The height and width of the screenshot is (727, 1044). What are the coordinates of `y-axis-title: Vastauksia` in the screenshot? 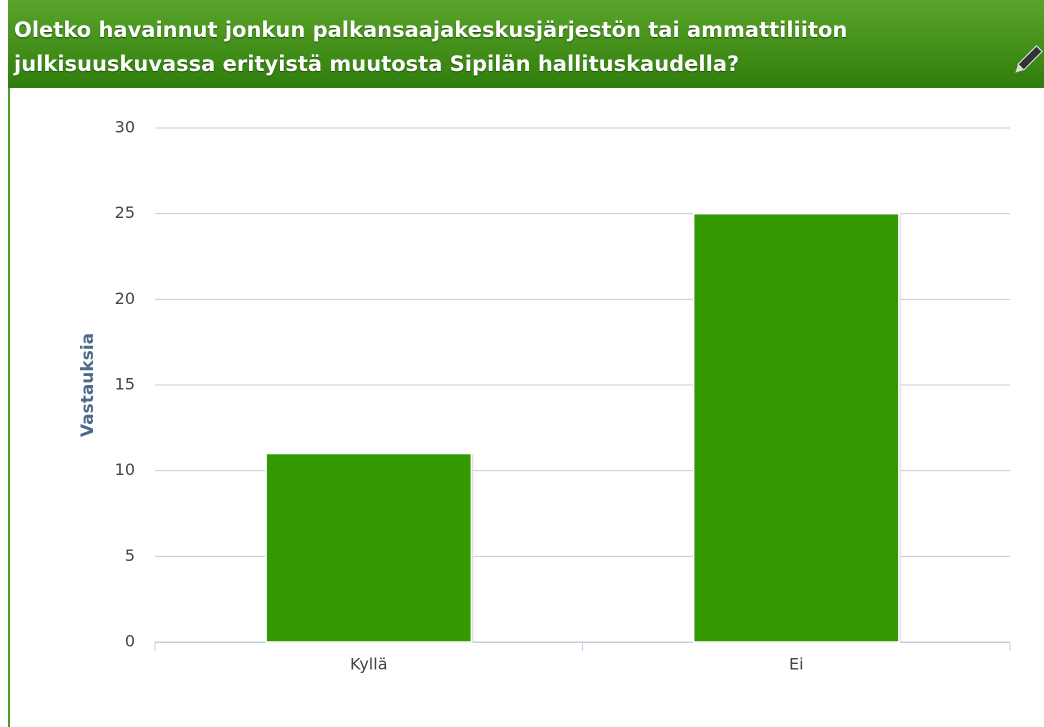 It's located at (88, 385).